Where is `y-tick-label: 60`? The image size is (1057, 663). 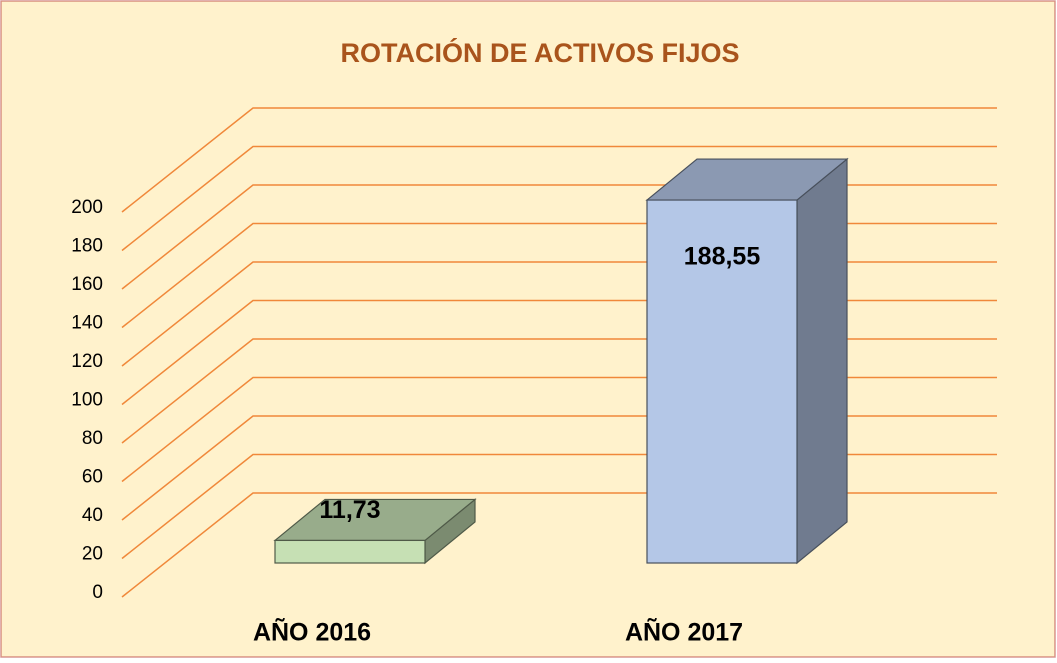 y-tick-label: 60 is located at coordinates (92, 477).